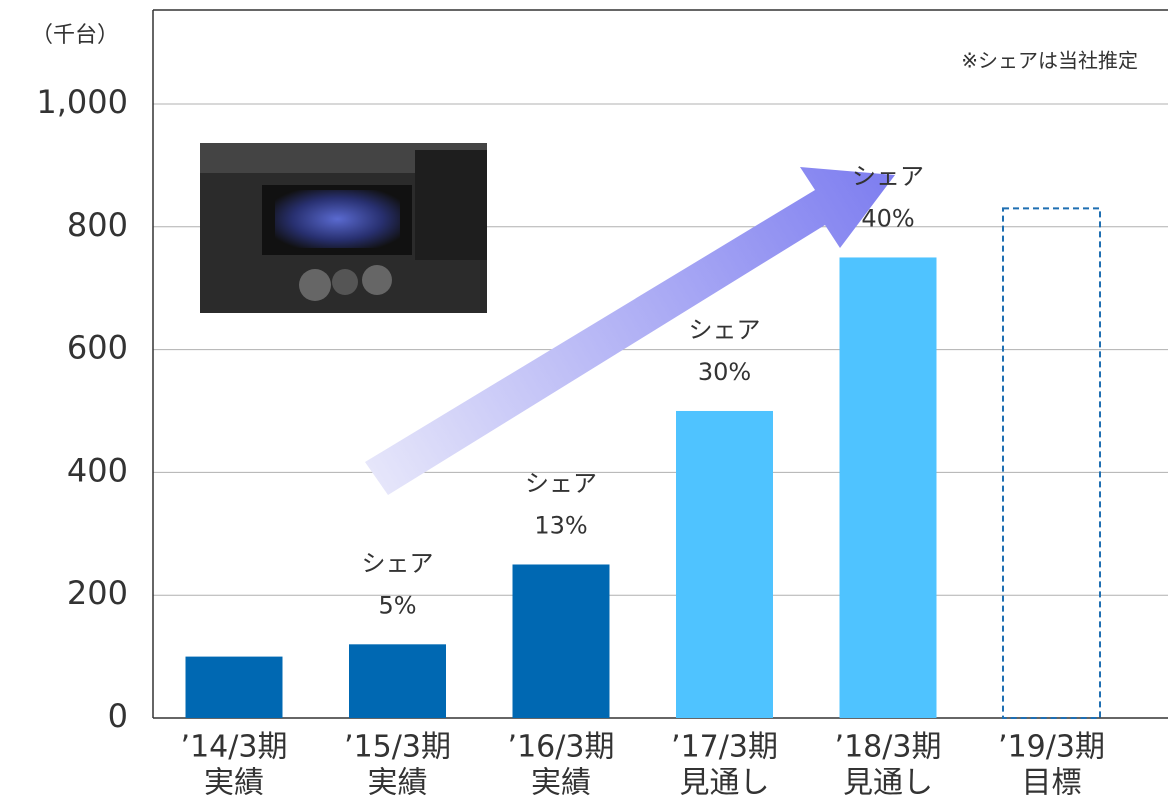  Describe the element at coordinates (82, 102) in the screenshot. I see `y-tick-label: 1,000` at that location.